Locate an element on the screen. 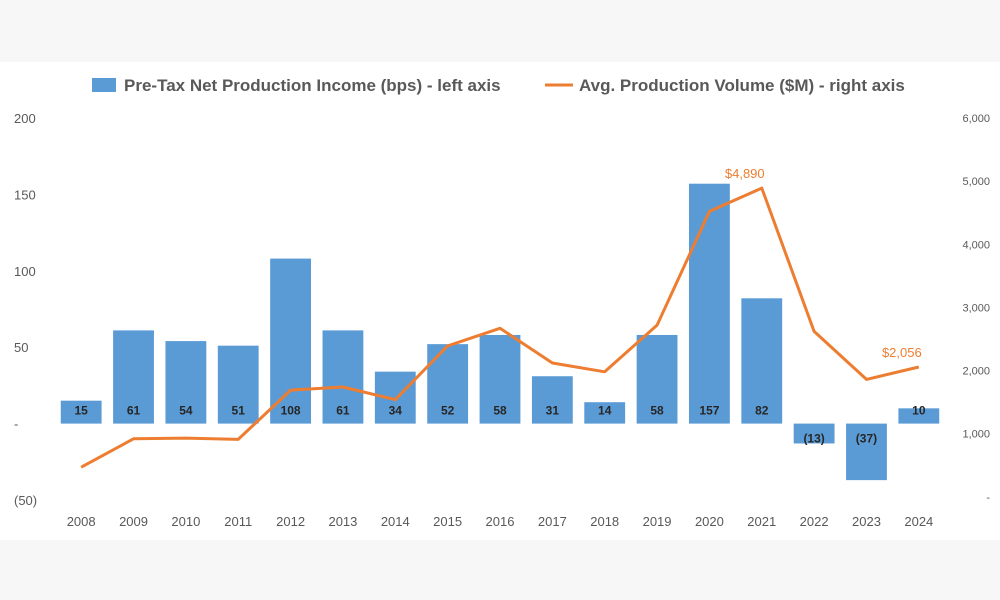 The image size is (1000, 600). bar-value-label: 34 is located at coordinates (396, 411).